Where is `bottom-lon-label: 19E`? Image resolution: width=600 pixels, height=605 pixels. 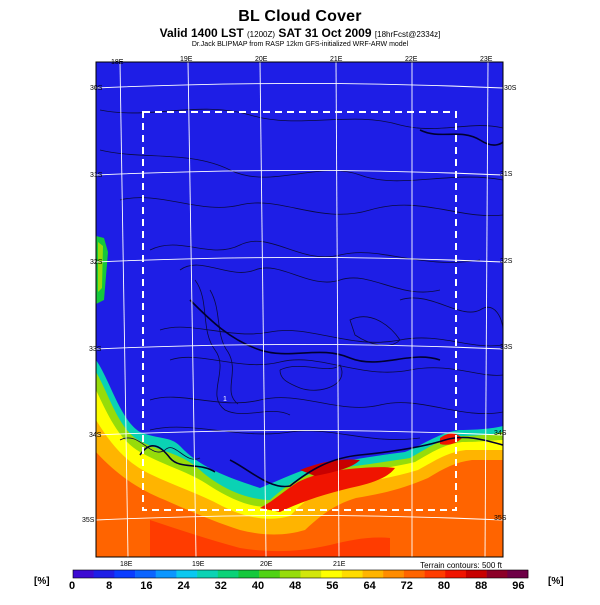
bottom-lon-label: 19E is located at coordinates (198, 564).